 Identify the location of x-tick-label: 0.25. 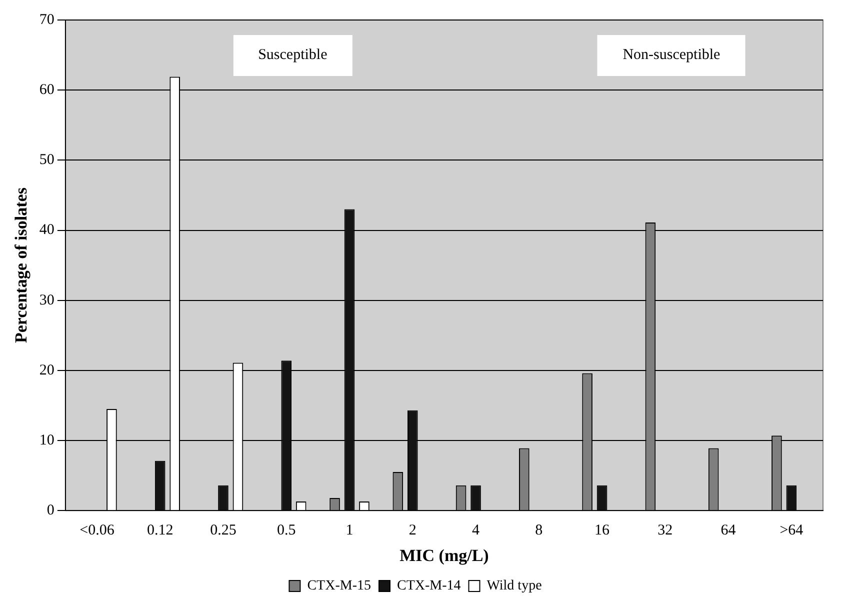
(223, 530).